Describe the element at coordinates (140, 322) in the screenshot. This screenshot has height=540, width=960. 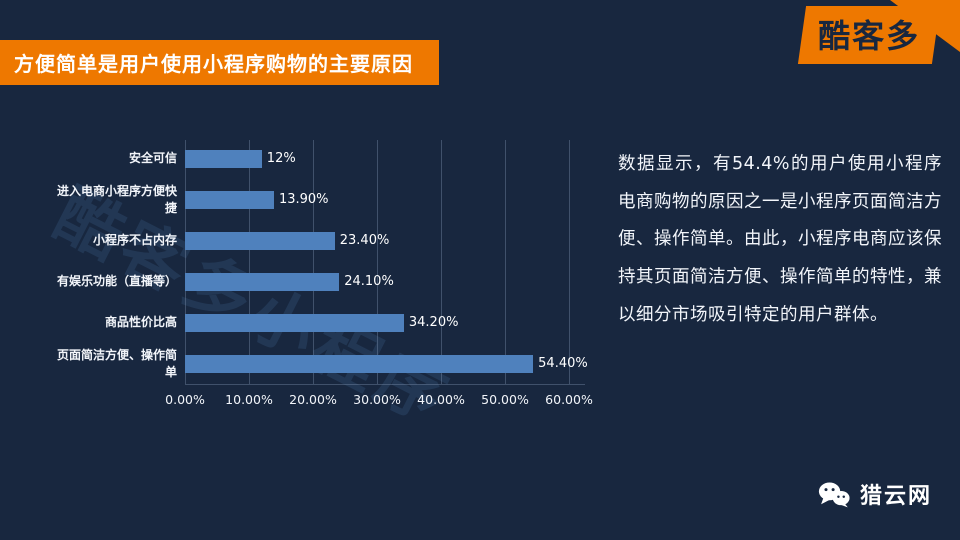
I see `category-label: 商品性价比高` at that location.